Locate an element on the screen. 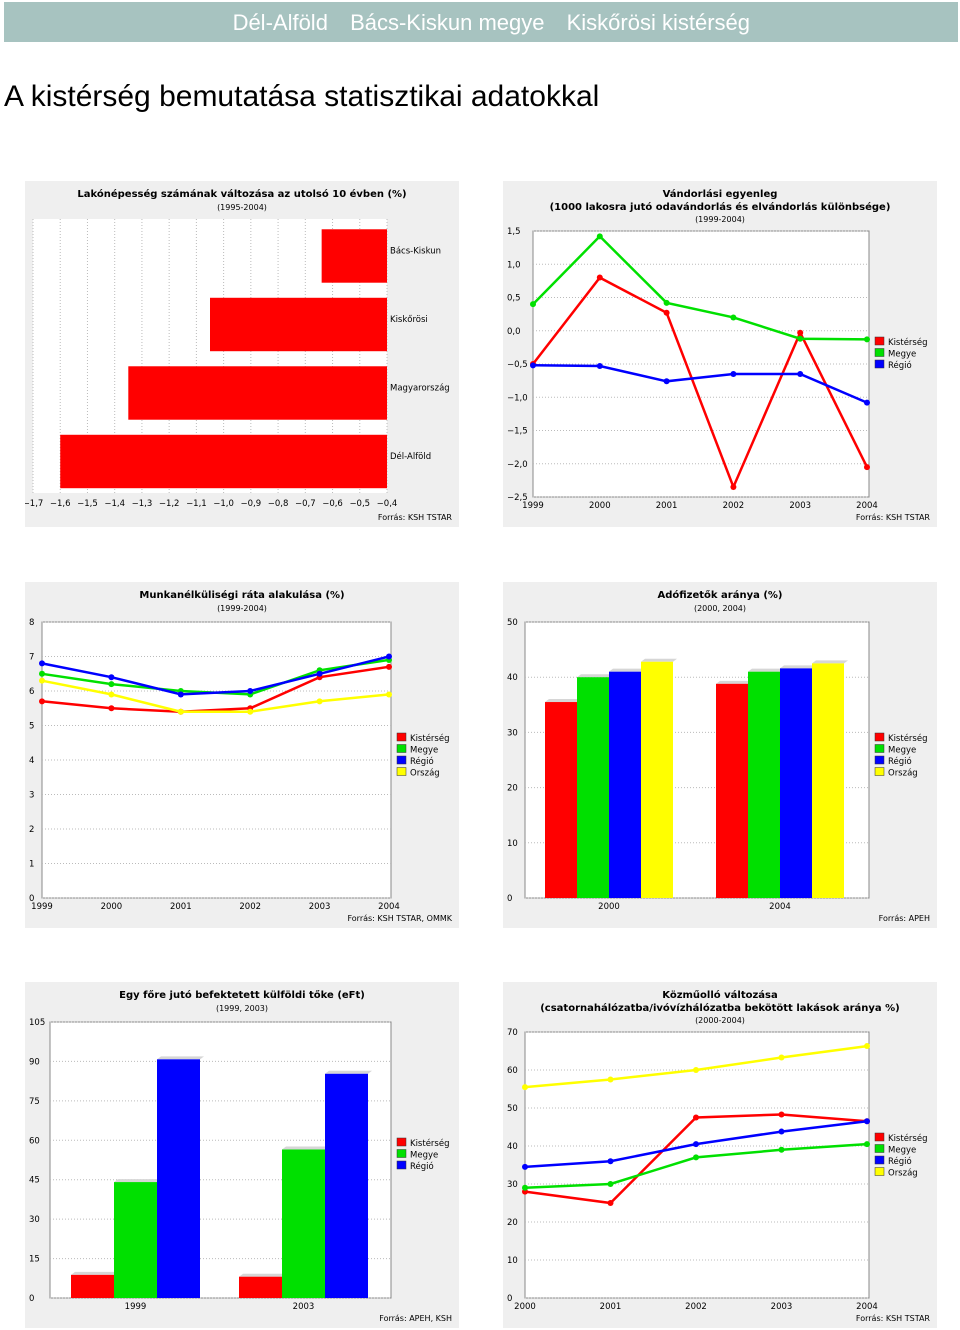 This screenshot has width=960, height=1330. y-tick-label: 40 is located at coordinates (512, 1147).